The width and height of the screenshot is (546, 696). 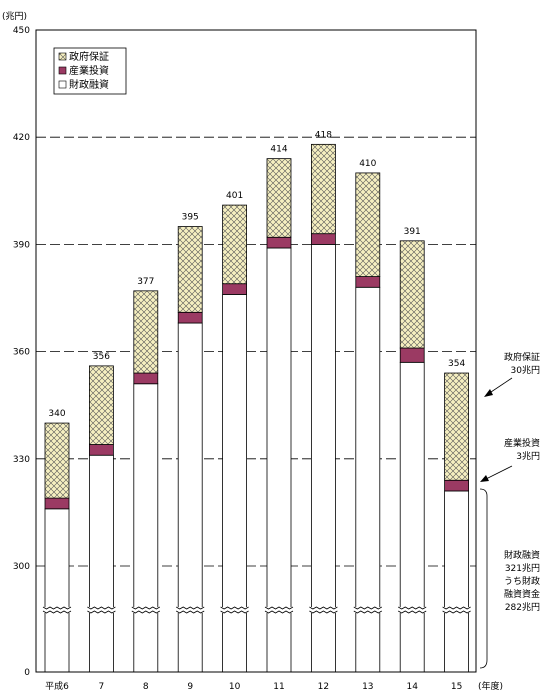 I want to click on annotation-fiscal-line5: 282兆円, so click(x=522, y=607).